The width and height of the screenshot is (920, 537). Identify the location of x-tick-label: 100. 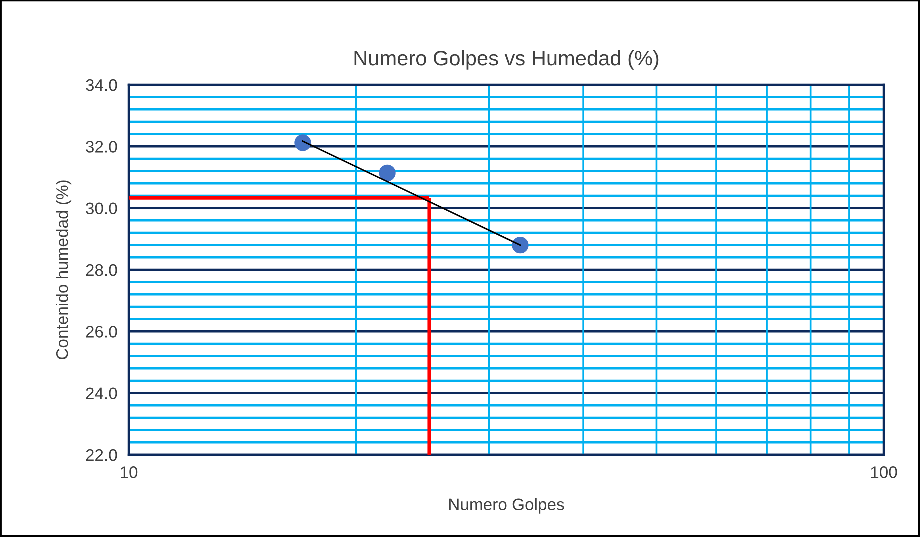
(884, 472).